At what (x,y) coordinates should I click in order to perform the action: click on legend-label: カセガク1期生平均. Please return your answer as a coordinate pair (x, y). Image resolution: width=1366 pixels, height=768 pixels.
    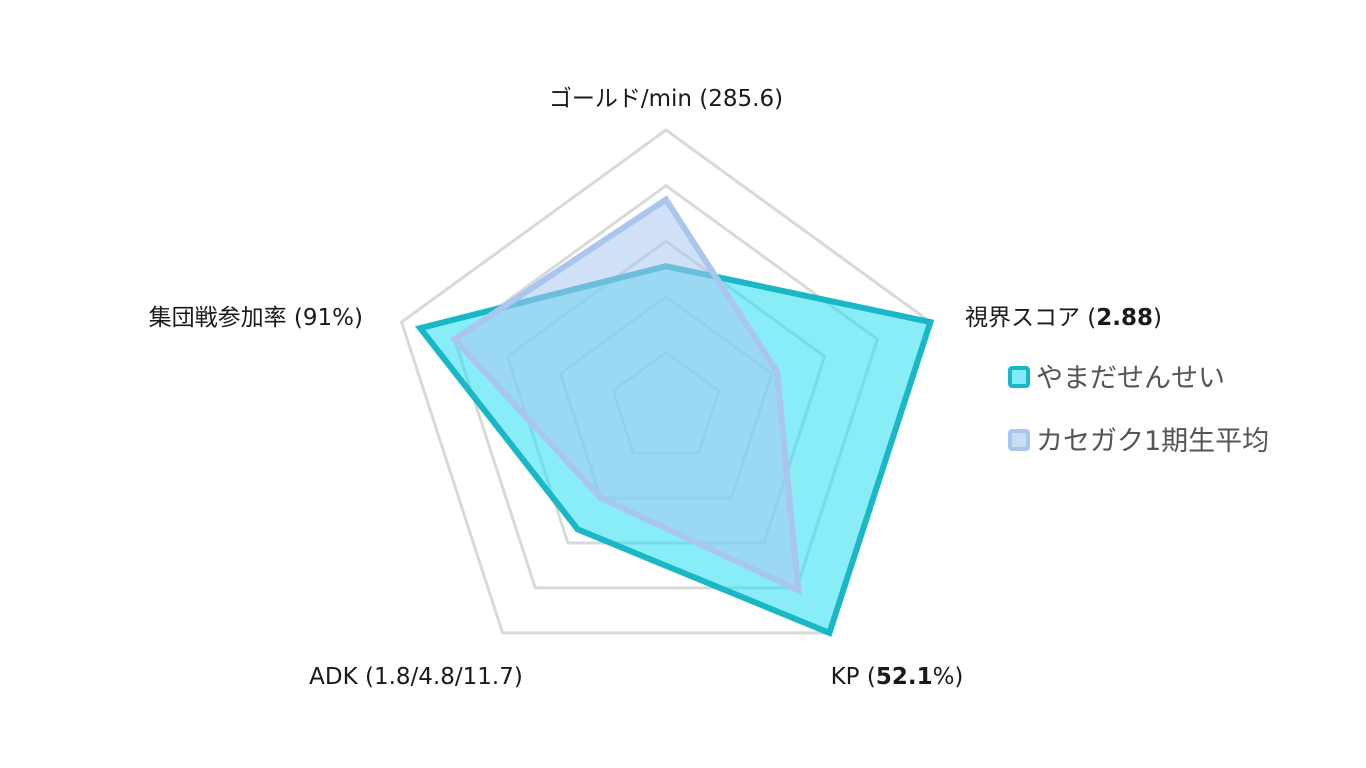
    Looking at the image, I should click on (1152, 441).